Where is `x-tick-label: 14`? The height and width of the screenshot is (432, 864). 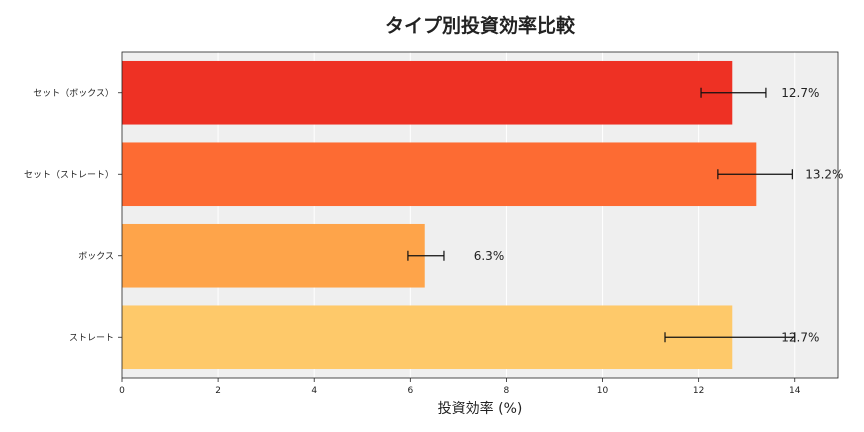 x-tick-label: 14 is located at coordinates (795, 391).